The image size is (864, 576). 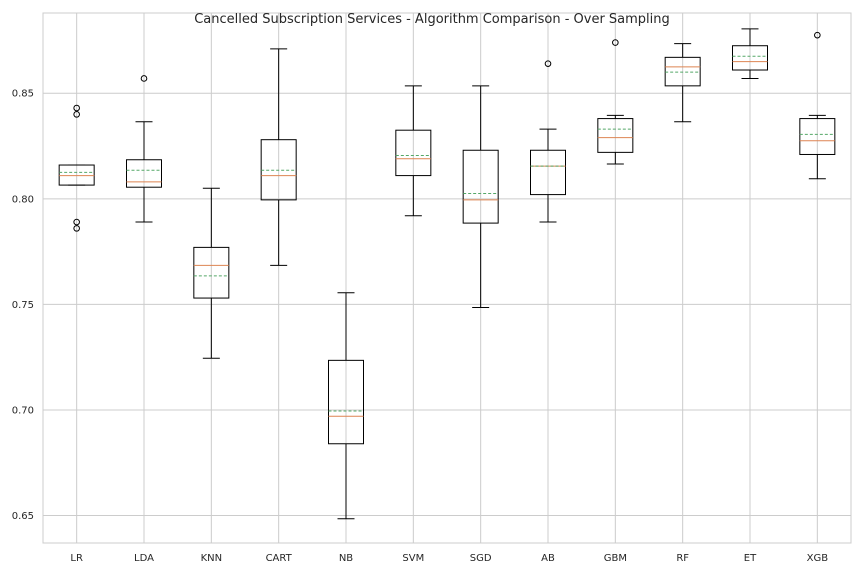 I want to click on box-sgd, so click(x=480, y=197).